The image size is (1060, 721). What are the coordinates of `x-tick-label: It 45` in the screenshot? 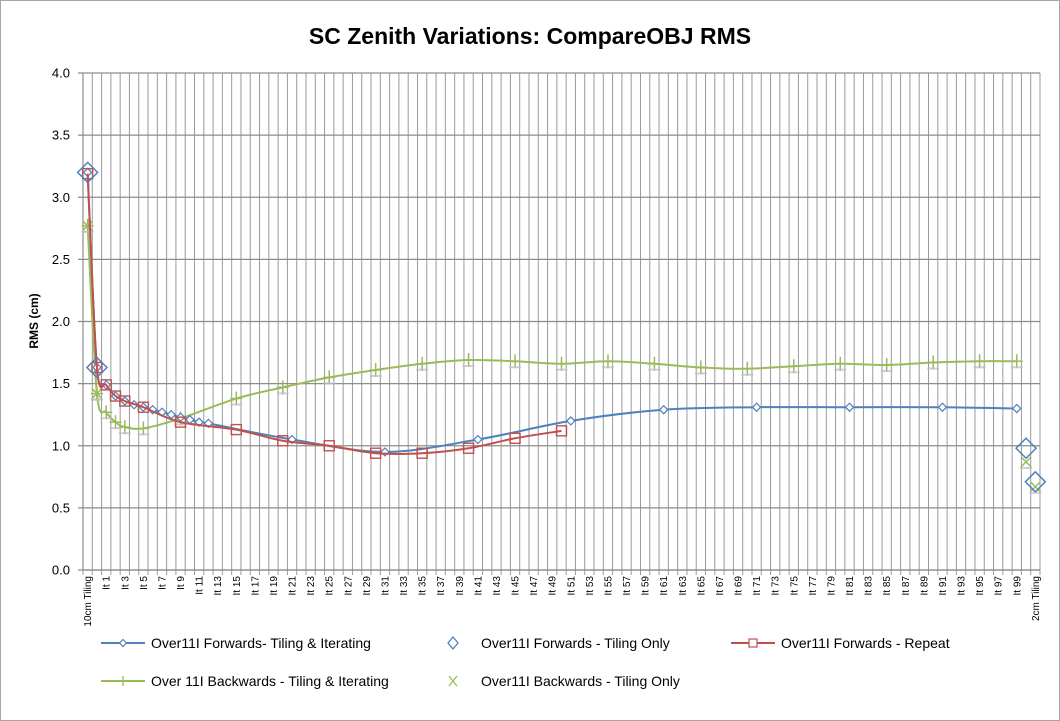 It's located at (516, 586).